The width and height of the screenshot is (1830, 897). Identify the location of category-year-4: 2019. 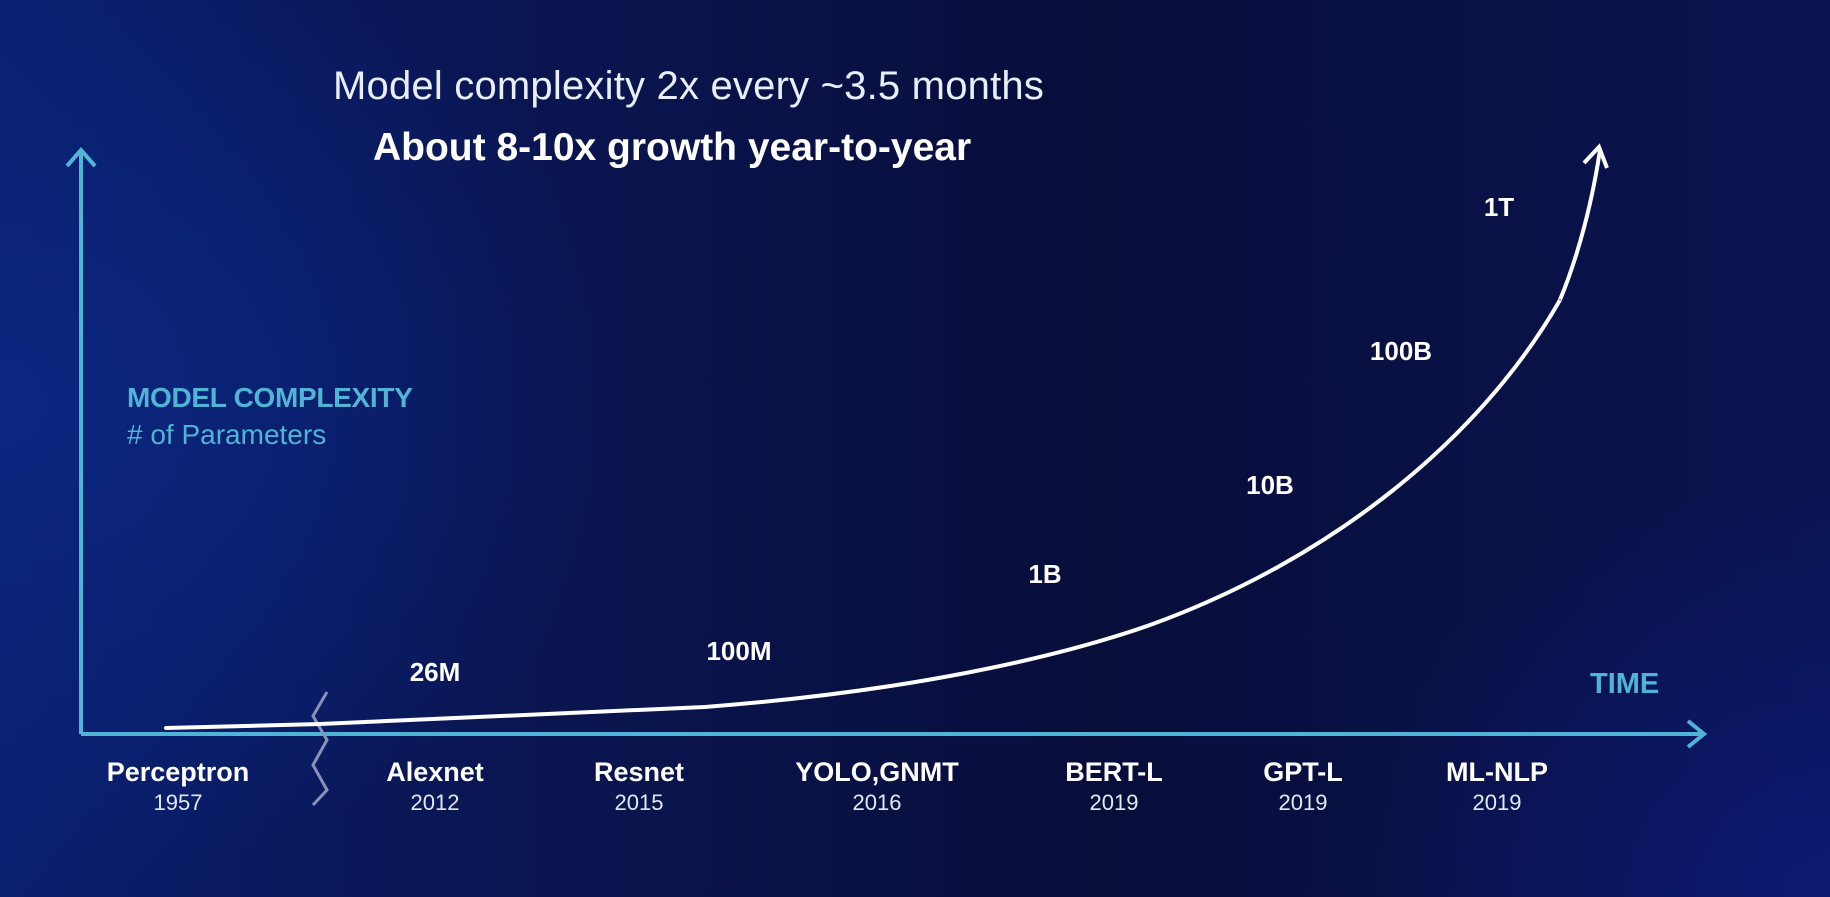
(1114, 802).